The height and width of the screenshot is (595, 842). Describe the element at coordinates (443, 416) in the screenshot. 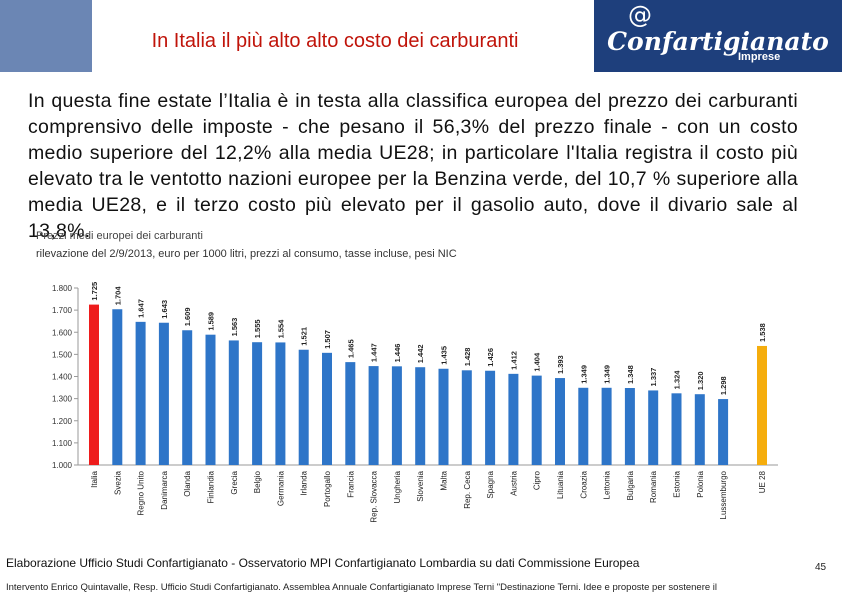

I see `bar-malta` at that location.